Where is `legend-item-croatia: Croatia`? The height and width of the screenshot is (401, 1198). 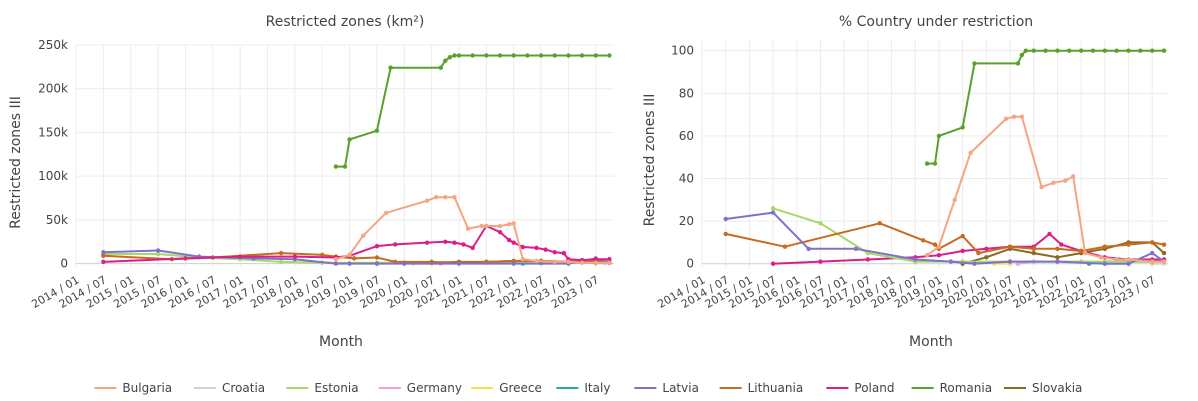
legend-item-croatia: Croatia is located at coordinates (229, 388).